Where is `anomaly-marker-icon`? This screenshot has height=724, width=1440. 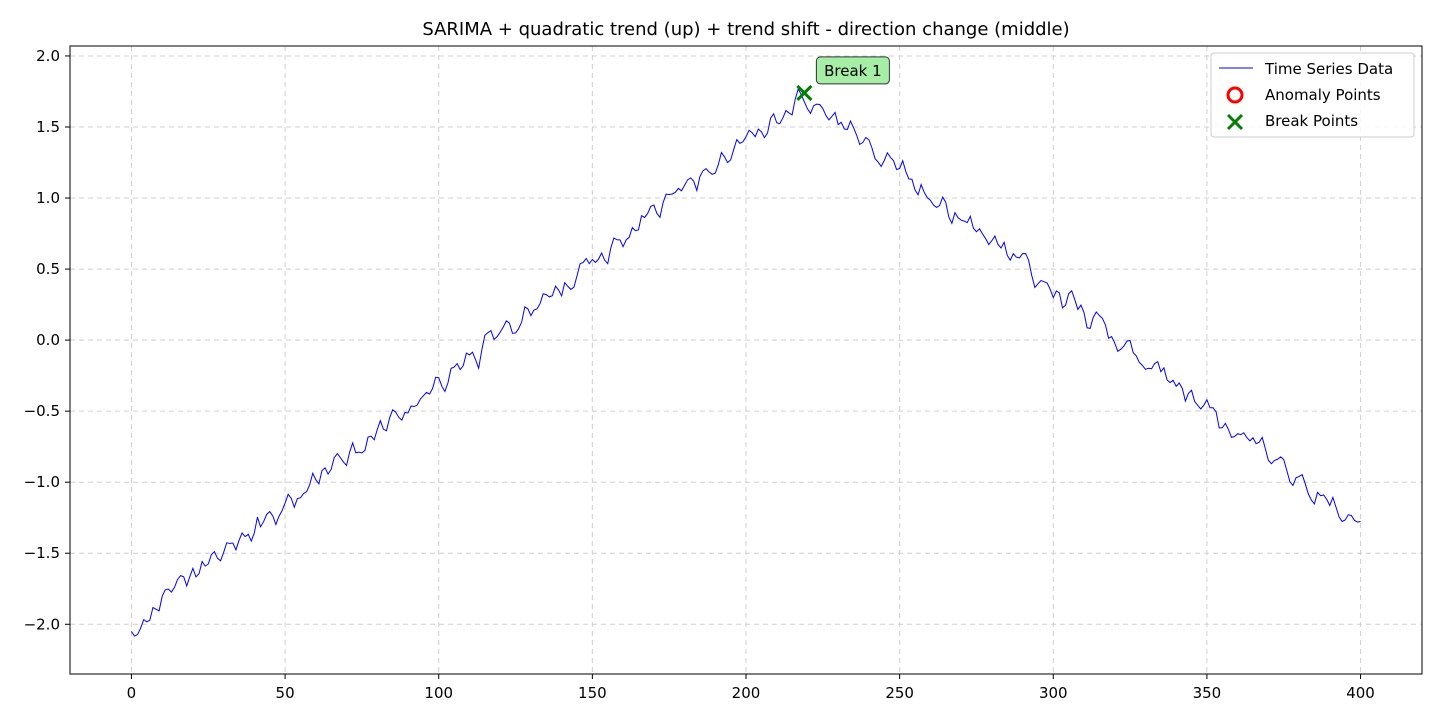 anomaly-marker-icon is located at coordinates (1235, 95).